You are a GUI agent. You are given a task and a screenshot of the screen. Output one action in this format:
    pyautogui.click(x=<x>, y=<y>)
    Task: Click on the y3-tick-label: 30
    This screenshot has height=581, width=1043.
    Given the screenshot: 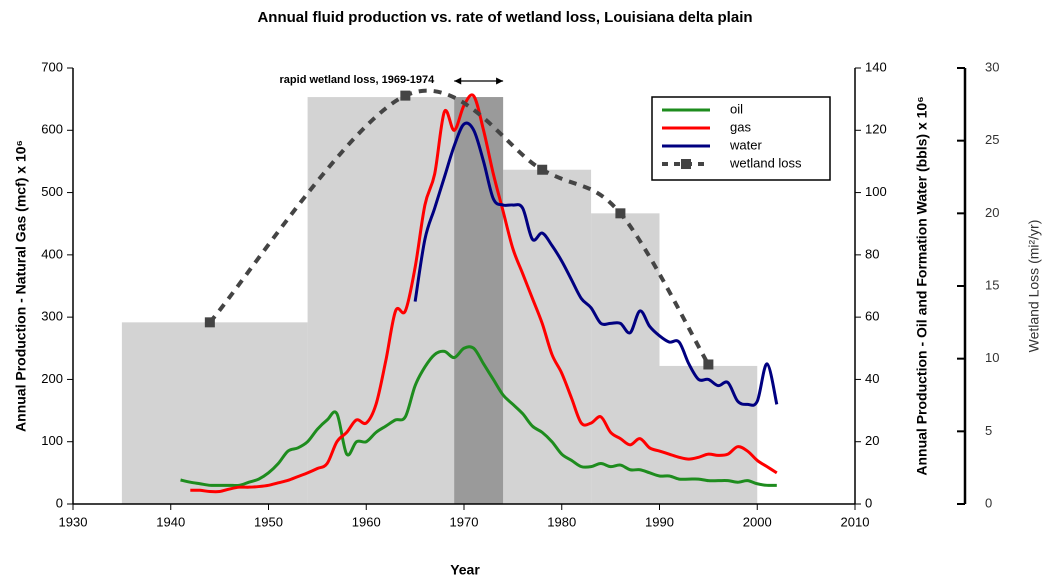 What is the action you would take?
    pyautogui.click(x=992, y=66)
    